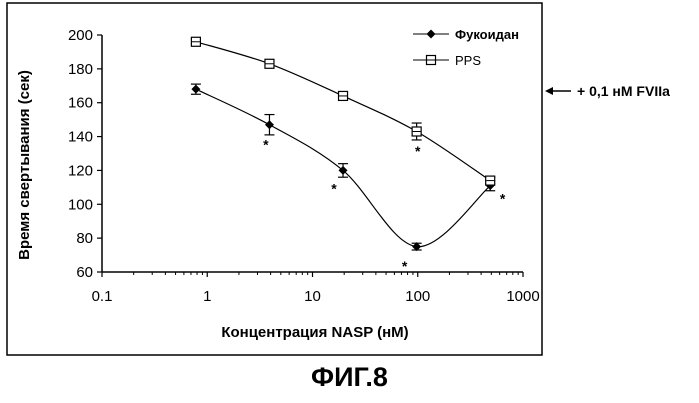 Image resolution: width=699 pixels, height=403 pixels. I want to click on y-tick-label: 160, so click(80, 103).